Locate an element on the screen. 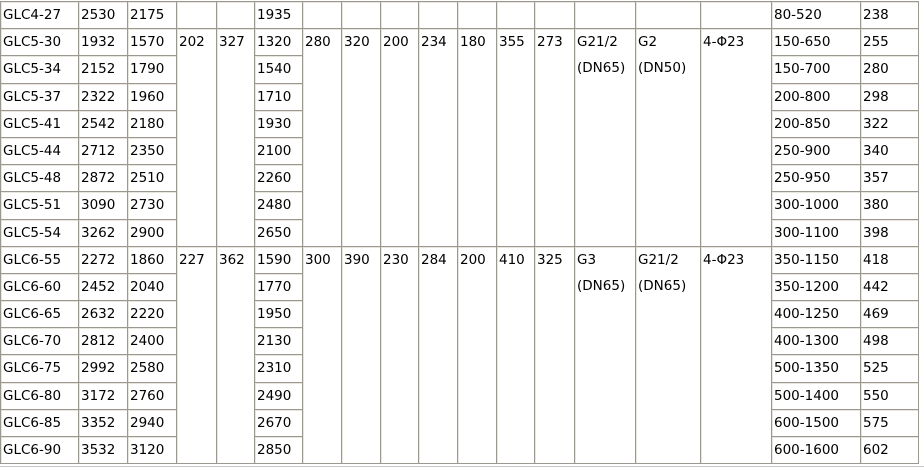 The width and height of the screenshot is (924, 472). merged-cell: 202 is located at coordinates (196, 137).